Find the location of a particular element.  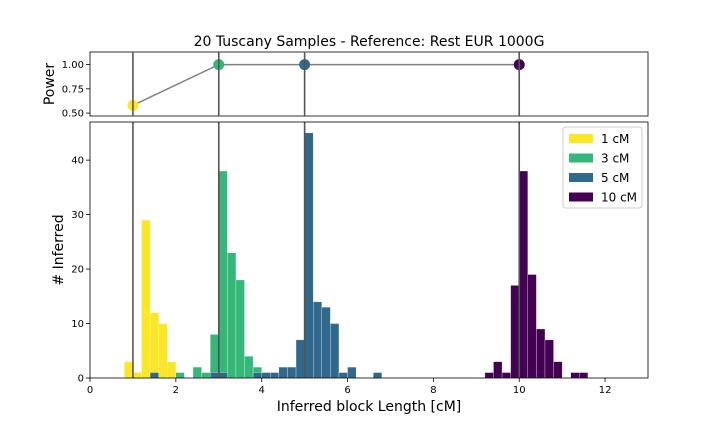

histogram-y-tick-label: 20 is located at coordinates (77, 270).